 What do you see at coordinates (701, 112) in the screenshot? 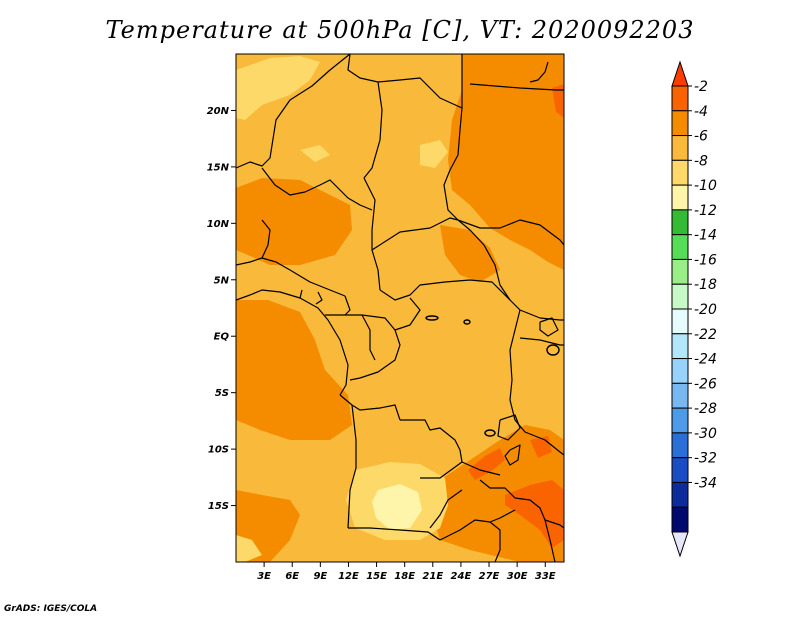
I see `colorbar-label: -4` at bounding box center [701, 112].